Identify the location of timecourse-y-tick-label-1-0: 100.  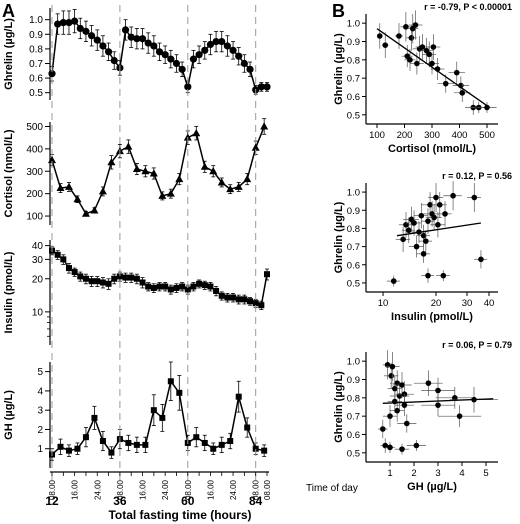
(34, 217).